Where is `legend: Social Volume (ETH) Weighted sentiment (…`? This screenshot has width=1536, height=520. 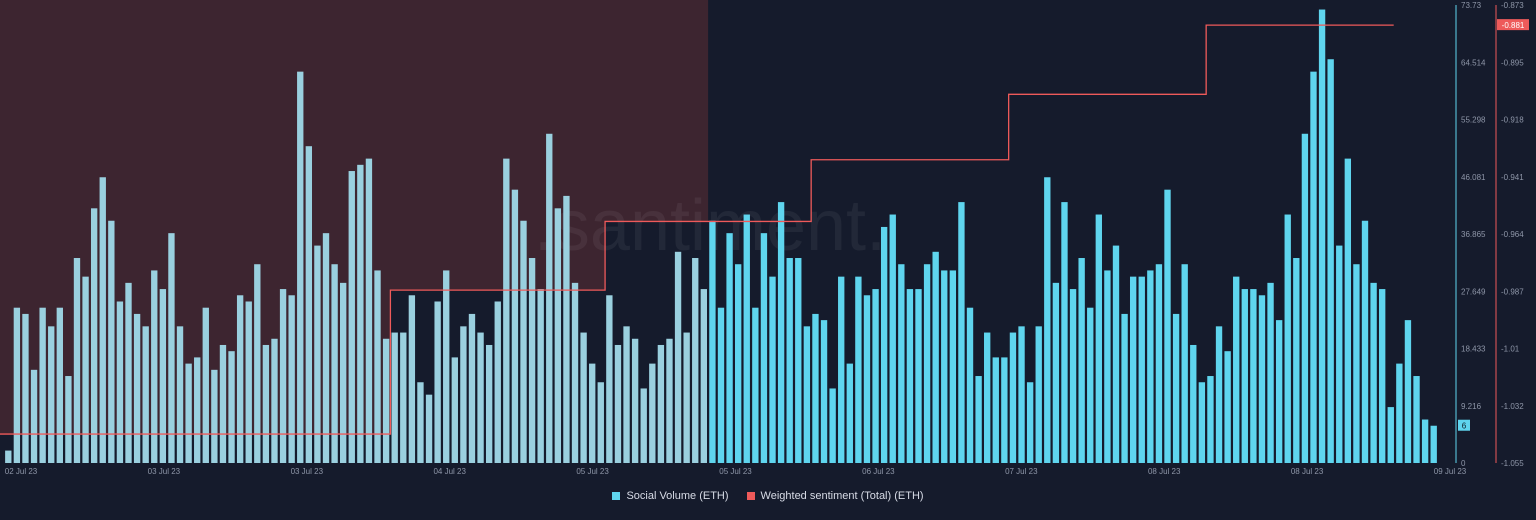
legend: Social Volume (ETH) Weighted sentiment (… is located at coordinates (768, 496).